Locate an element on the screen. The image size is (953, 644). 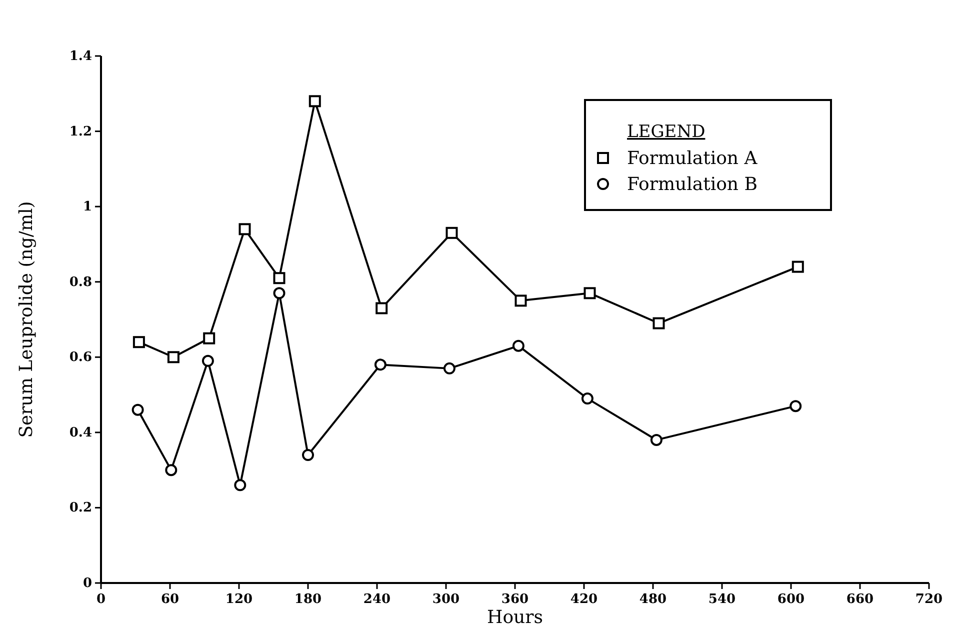
x-tick-label: 360 is located at coordinates (515, 599).